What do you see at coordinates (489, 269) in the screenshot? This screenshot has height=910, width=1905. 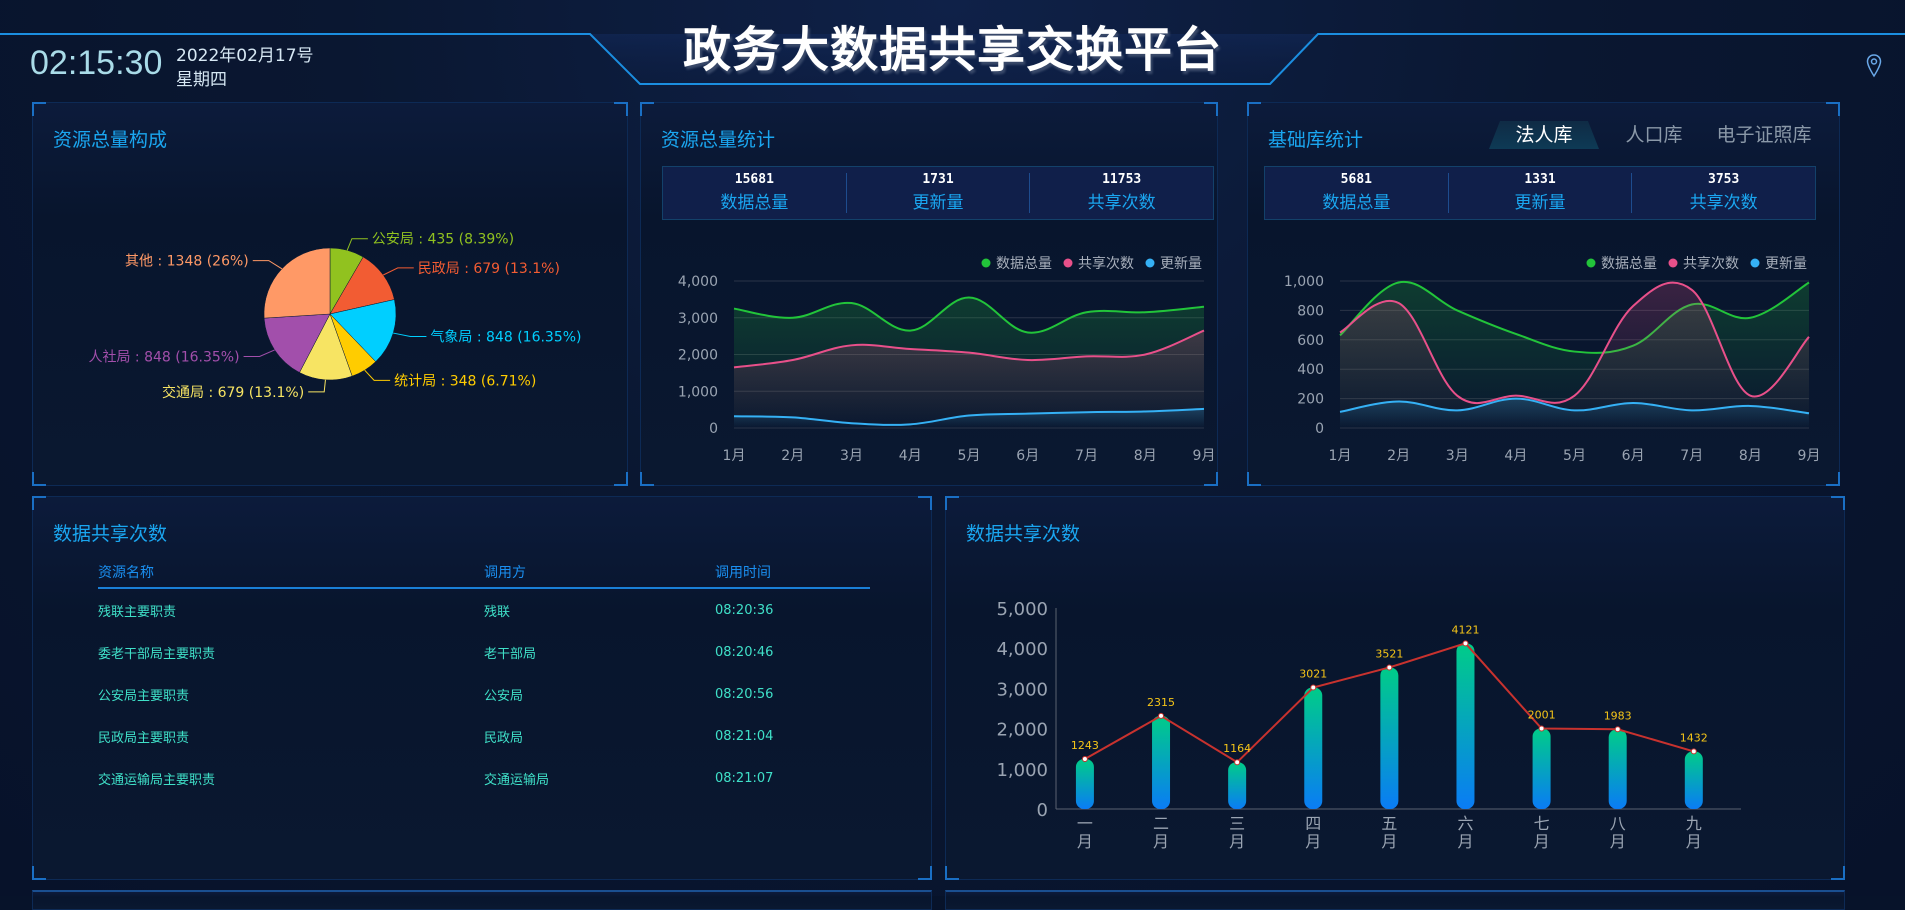 I see `pie-label: 民政局 : 679 (13.1%)` at bounding box center [489, 269].